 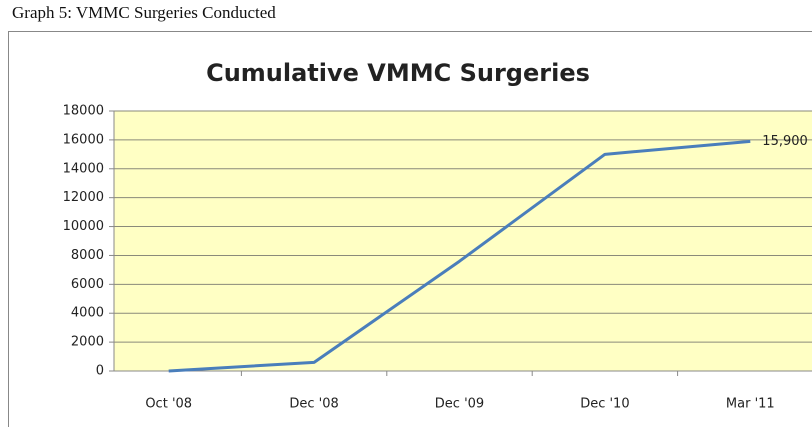 What do you see at coordinates (87, 284) in the screenshot?
I see `y-tick-label: 6000` at bounding box center [87, 284].